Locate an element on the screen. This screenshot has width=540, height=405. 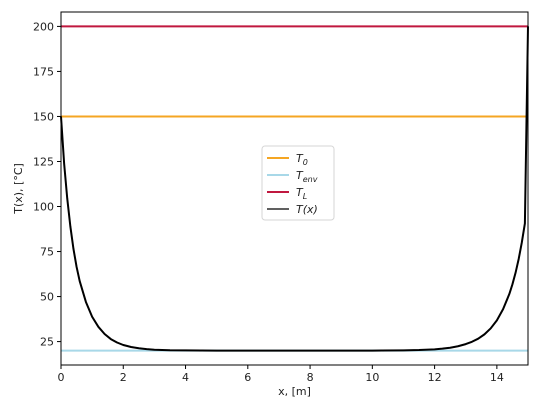
x-tick-label: 12 is located at coordinates (435, 377).